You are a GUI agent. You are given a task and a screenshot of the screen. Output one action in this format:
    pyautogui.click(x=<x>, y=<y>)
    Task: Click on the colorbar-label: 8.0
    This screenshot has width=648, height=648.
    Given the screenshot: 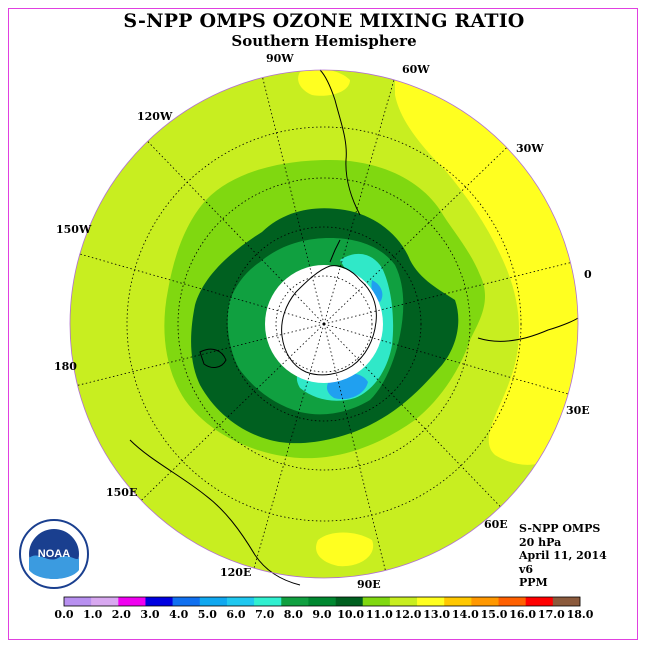 What is the action you would take?
    pyautogui.click(x=293, y=614)
    